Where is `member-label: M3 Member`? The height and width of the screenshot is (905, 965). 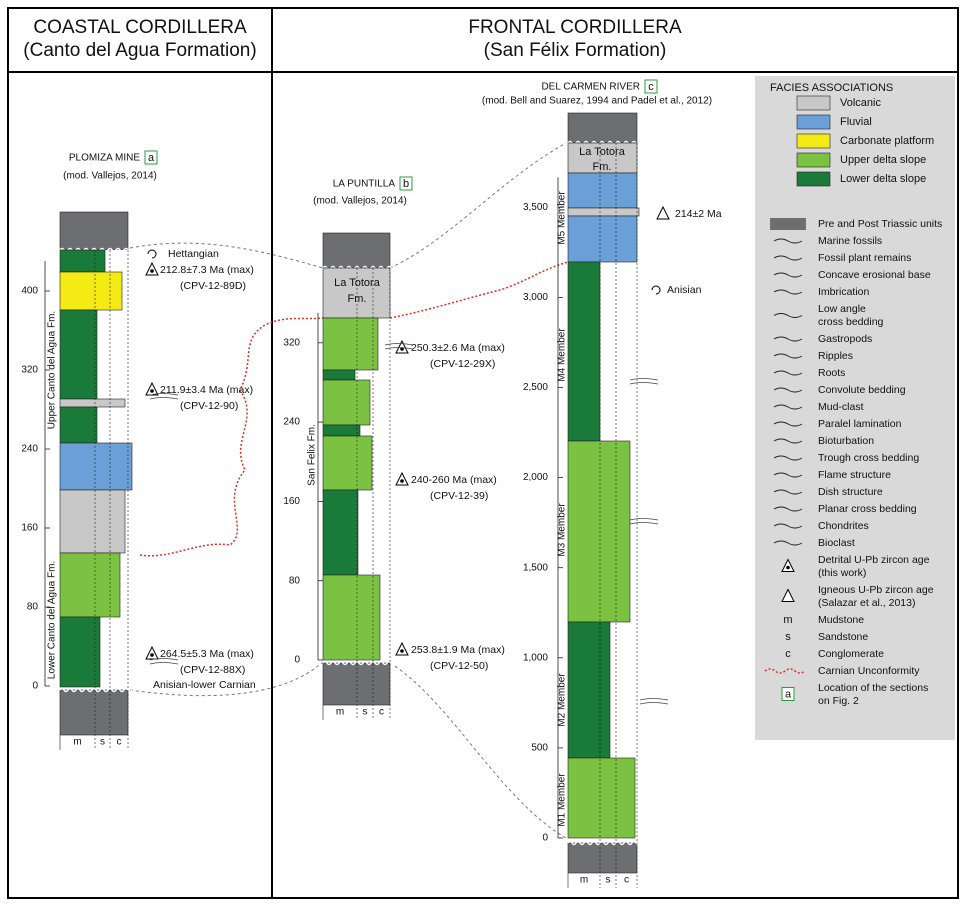 member-label: M3 Member is located at coordinates (562, 530).